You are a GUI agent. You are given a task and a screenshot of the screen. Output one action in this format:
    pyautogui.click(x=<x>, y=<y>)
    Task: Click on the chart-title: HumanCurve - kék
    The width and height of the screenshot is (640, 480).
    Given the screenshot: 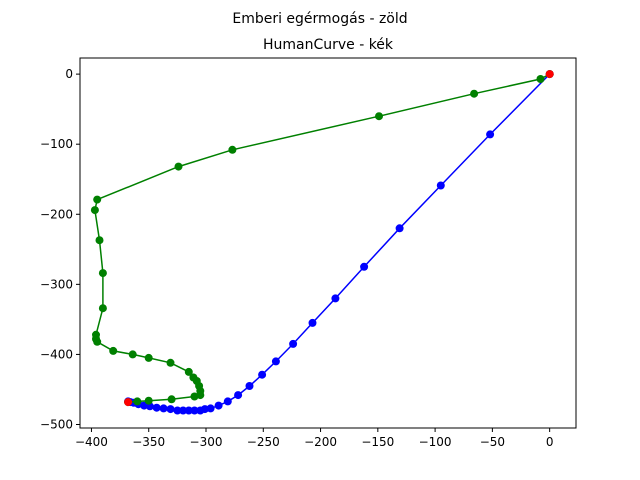 What is the action you would take?
    pyautogui.click(x=328, y=45)
    